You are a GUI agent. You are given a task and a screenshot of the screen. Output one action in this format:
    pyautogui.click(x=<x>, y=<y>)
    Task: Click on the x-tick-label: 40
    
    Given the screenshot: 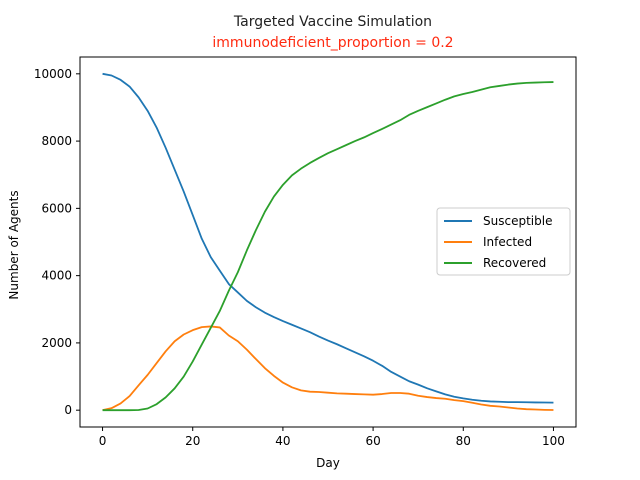 What is the action you would take?
    pyautogui.click(x=282, y=441)
    